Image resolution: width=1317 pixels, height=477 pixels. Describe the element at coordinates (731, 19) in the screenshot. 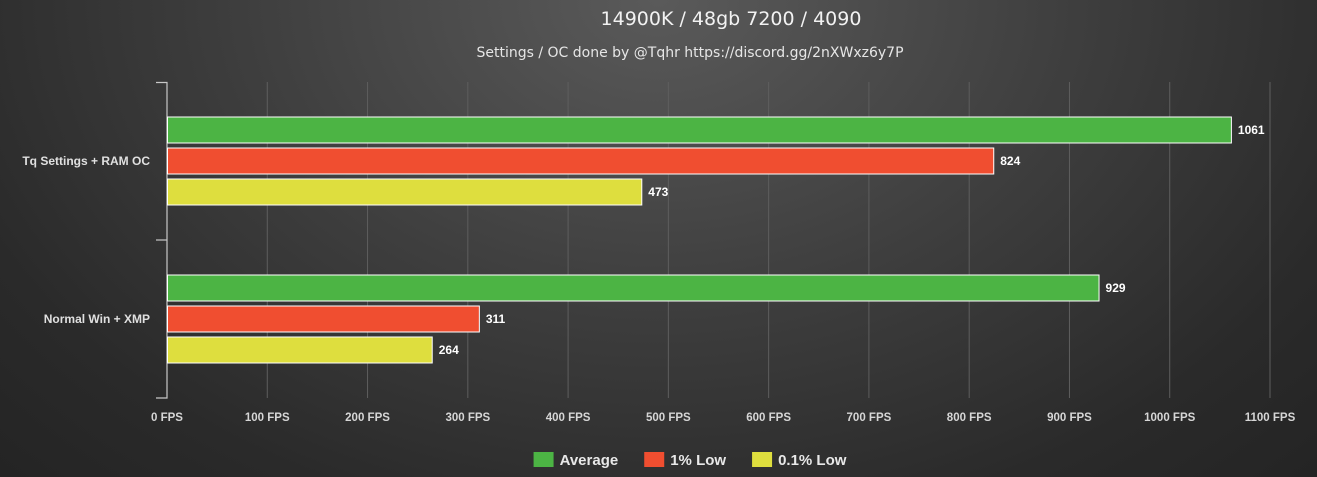

I see `chart-title: 14900K / 48gb 7200 / 4090` at that location.